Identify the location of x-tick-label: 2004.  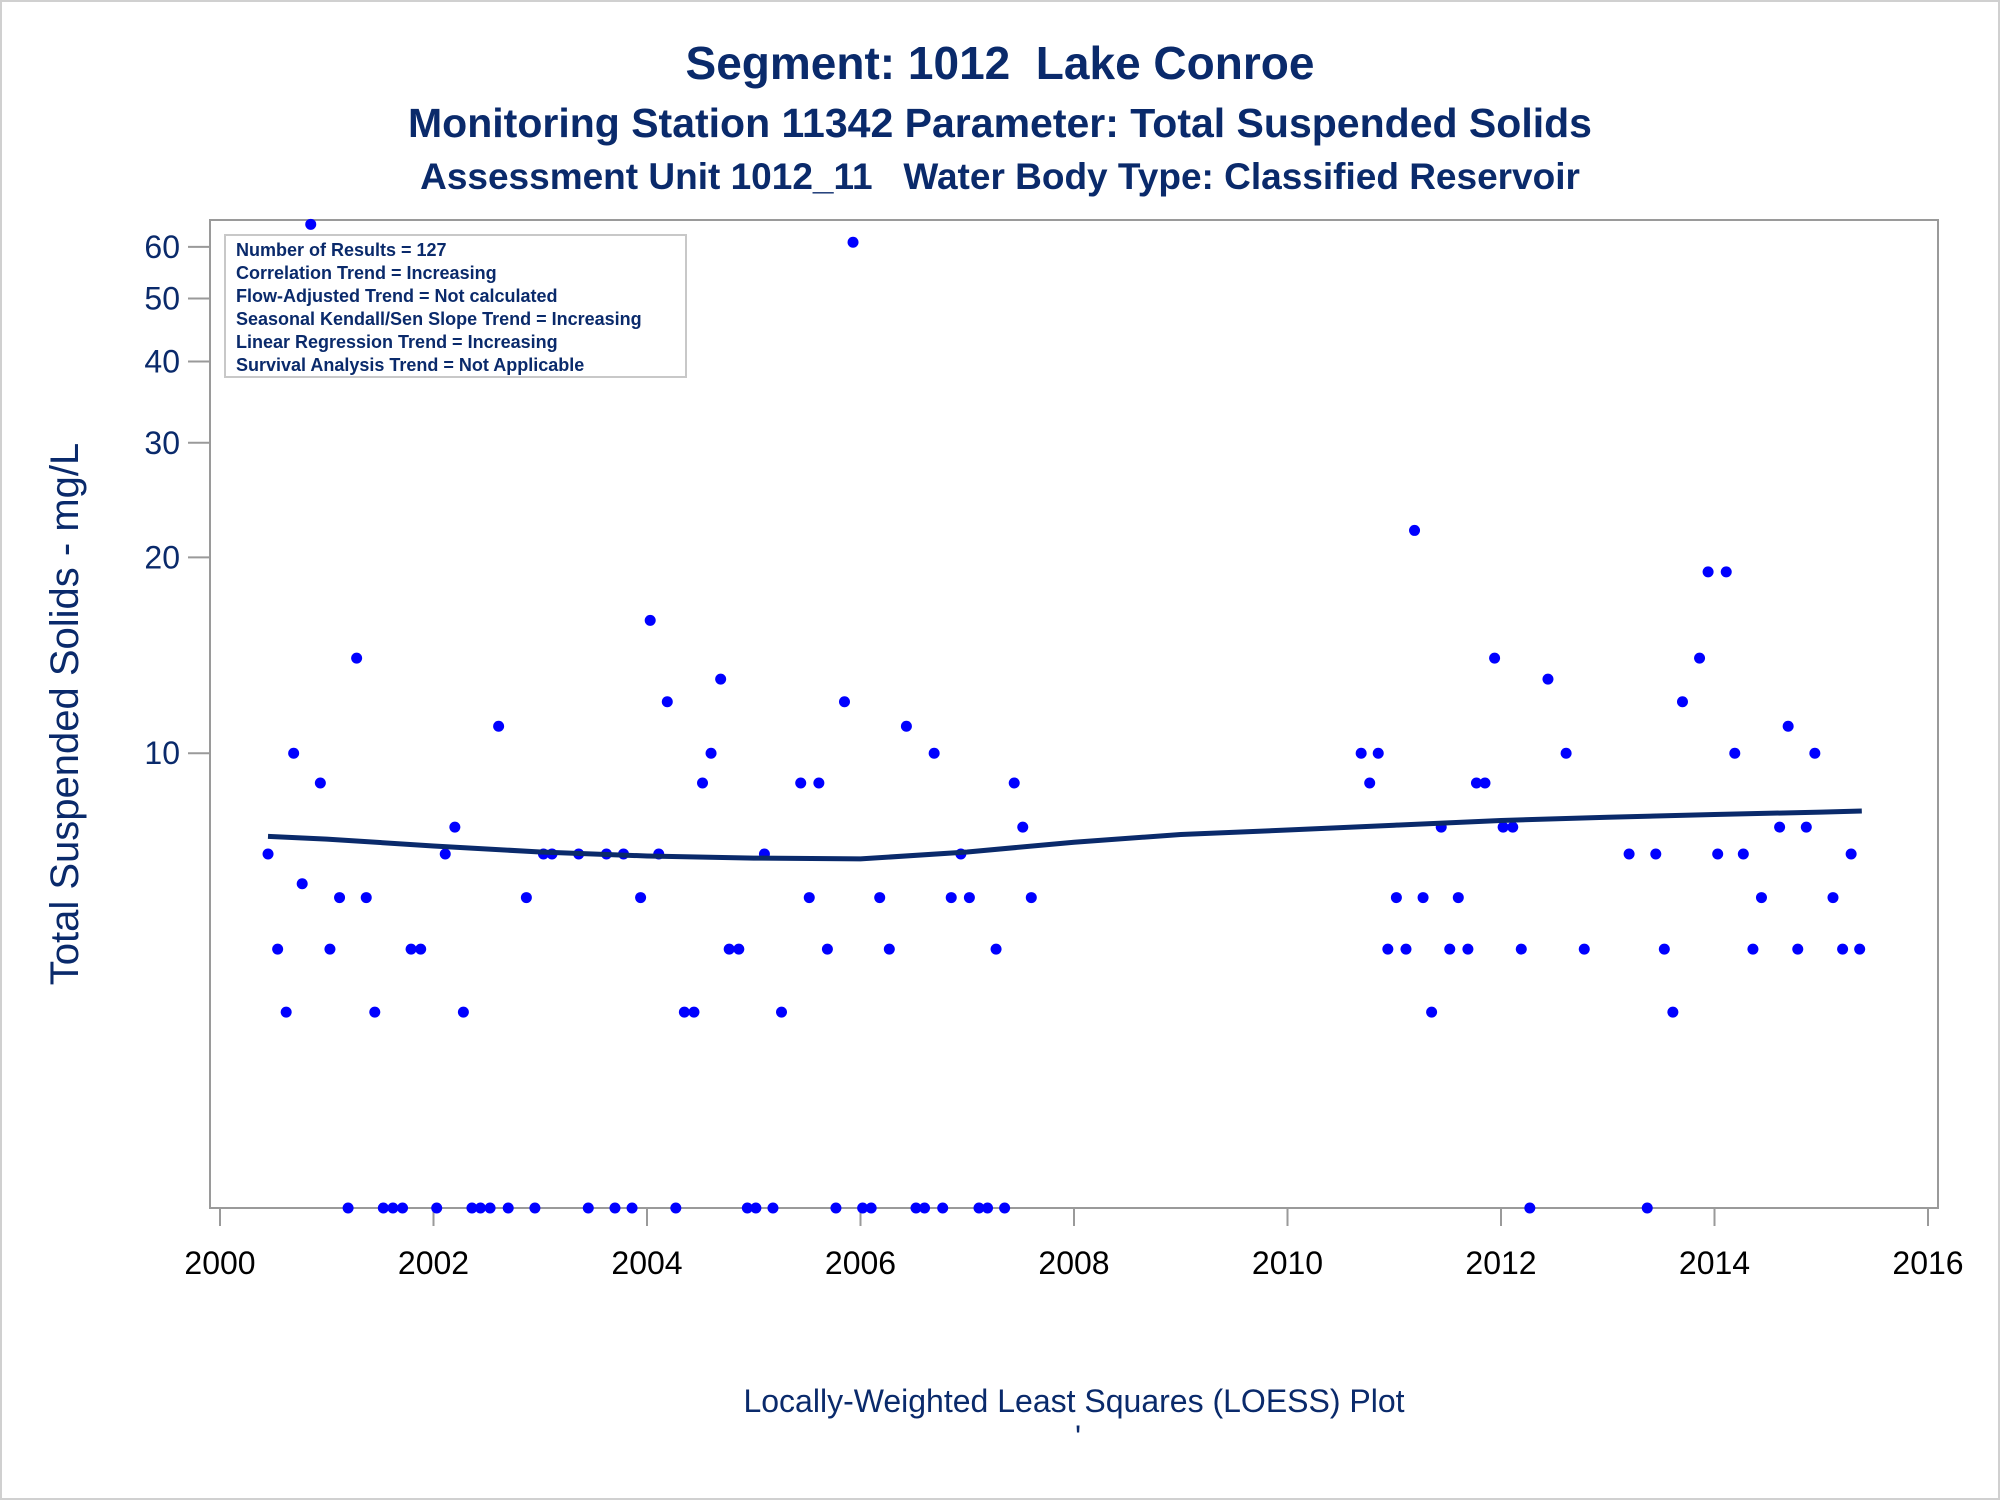
(646, 1263).